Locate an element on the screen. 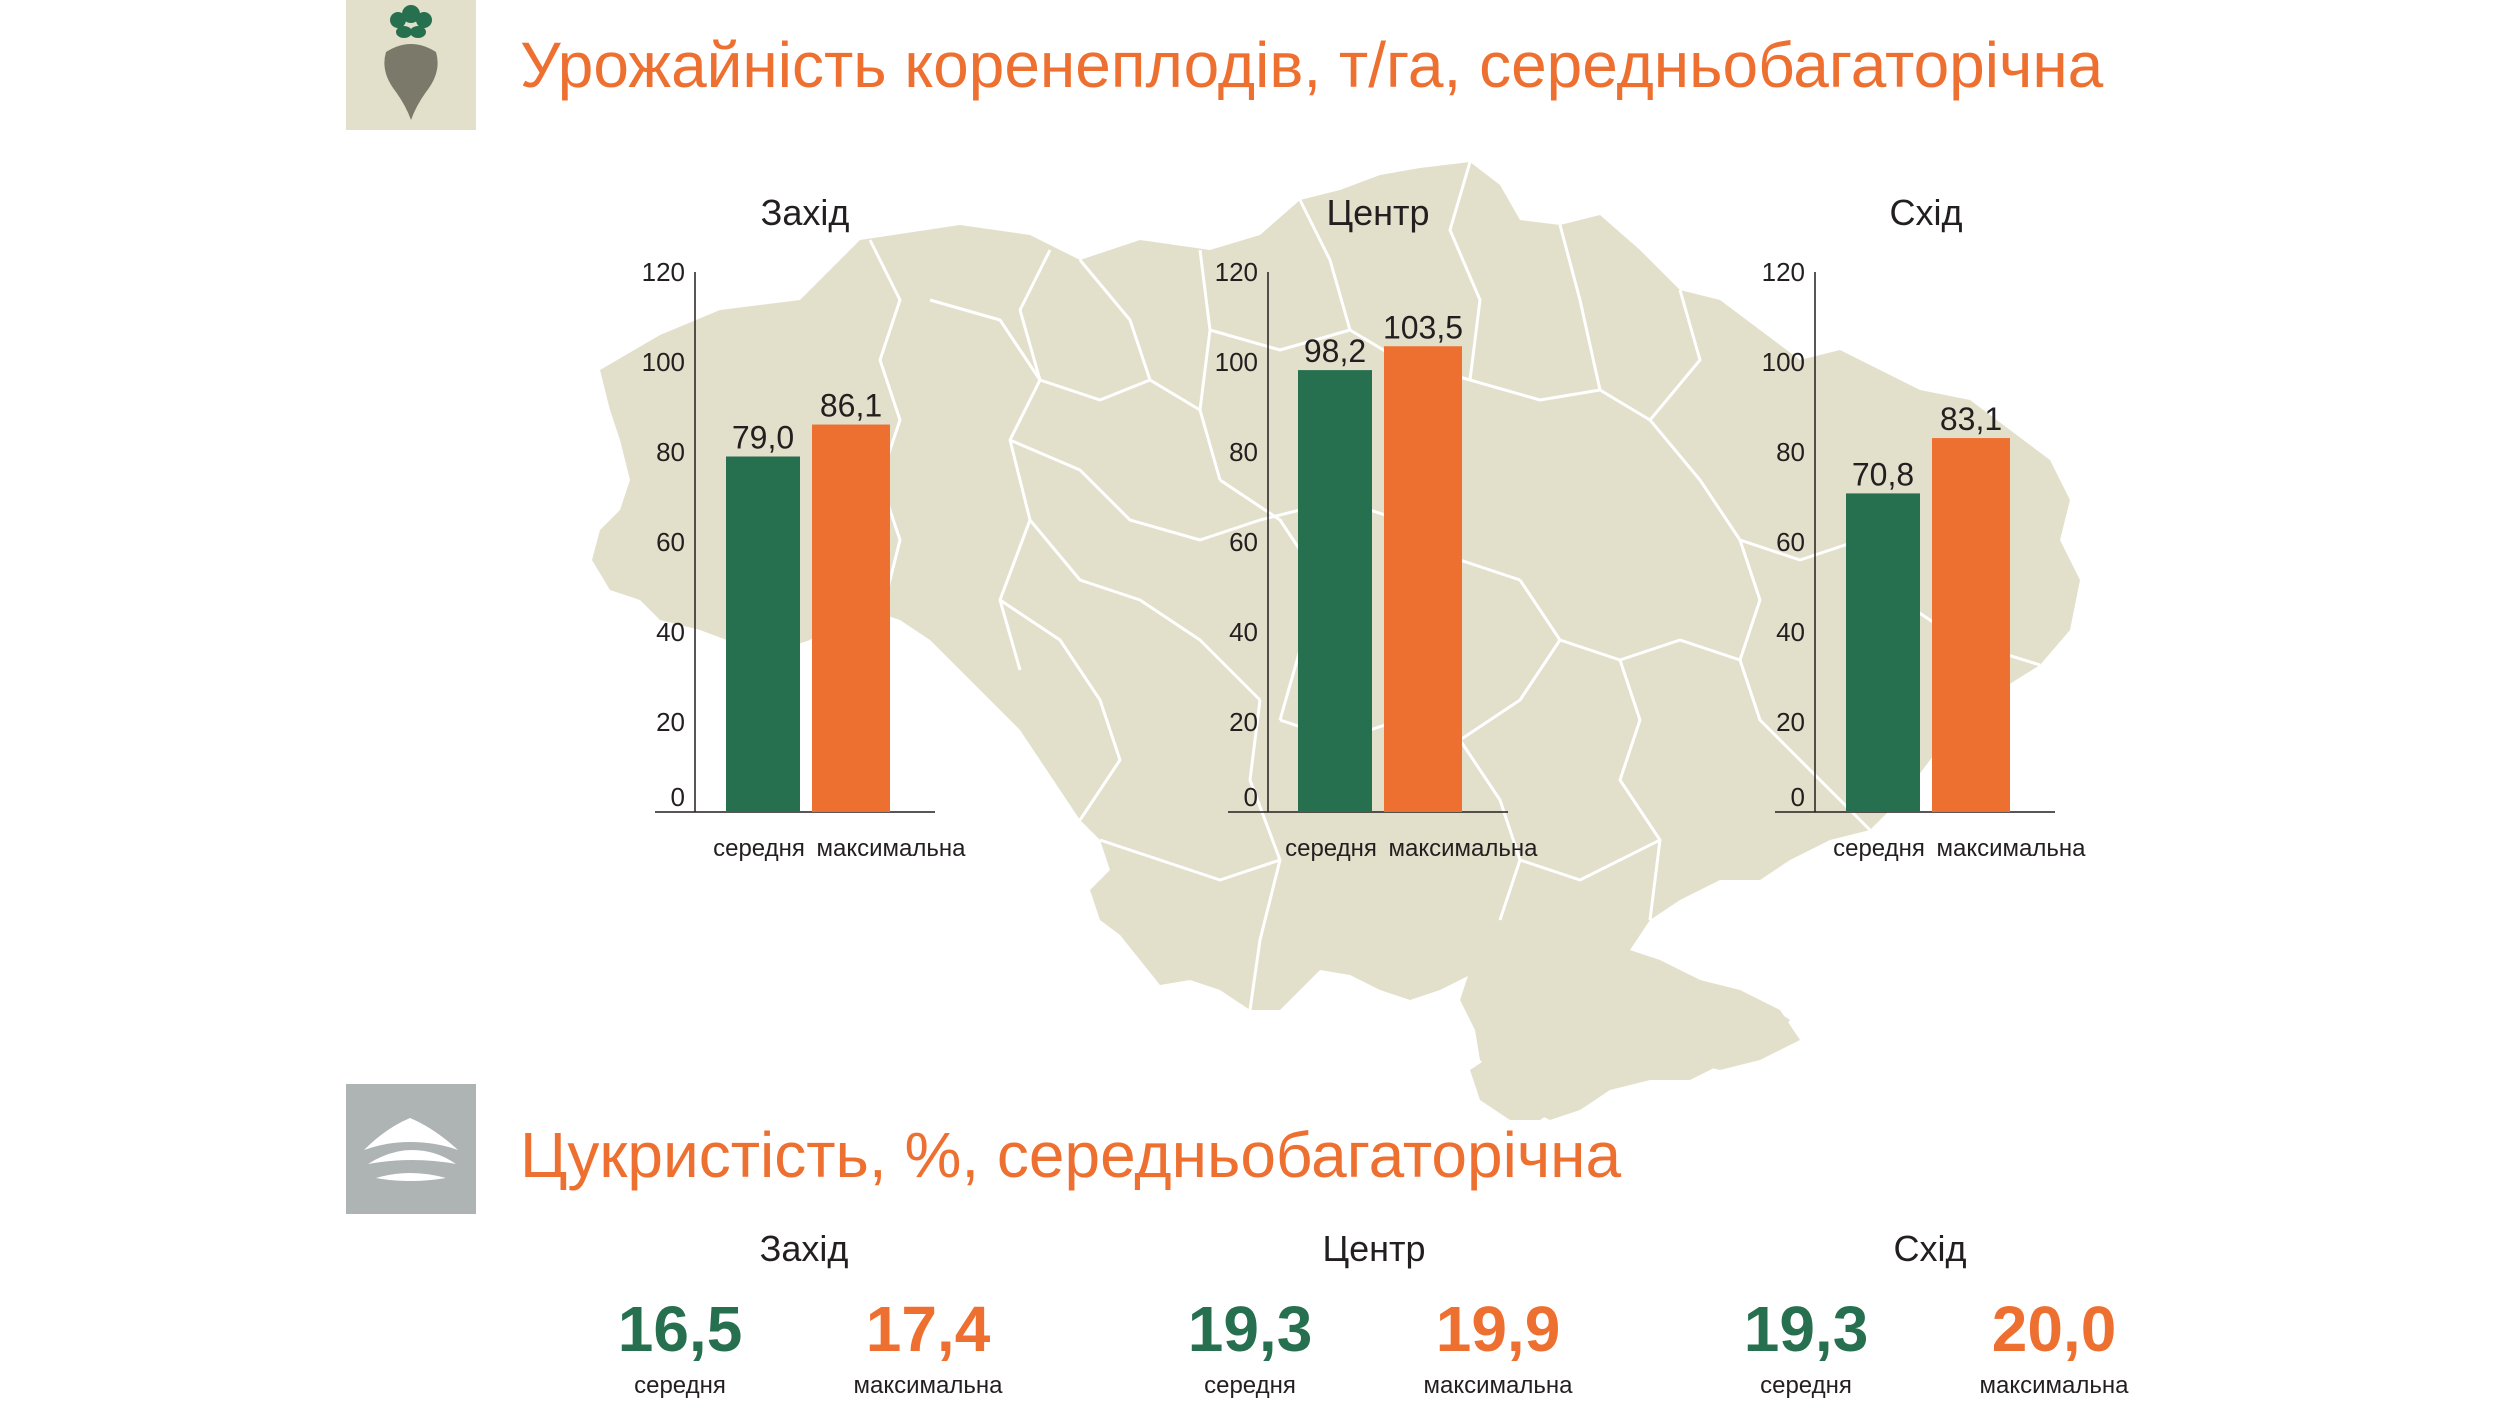 The height and width of the screenshot is (1408, 2500). sugar-region-east-title: Схід is located at coordinates (1930, 1248).